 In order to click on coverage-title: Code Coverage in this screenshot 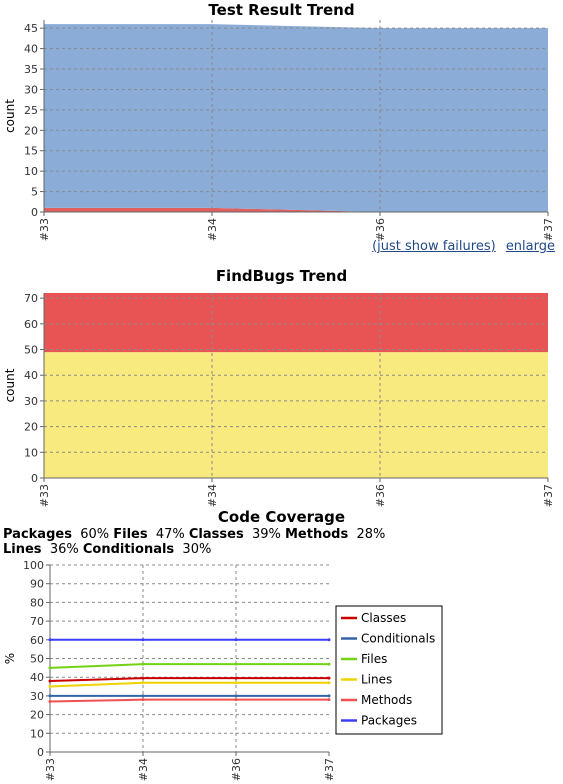, I will do `click(281, 517)`.